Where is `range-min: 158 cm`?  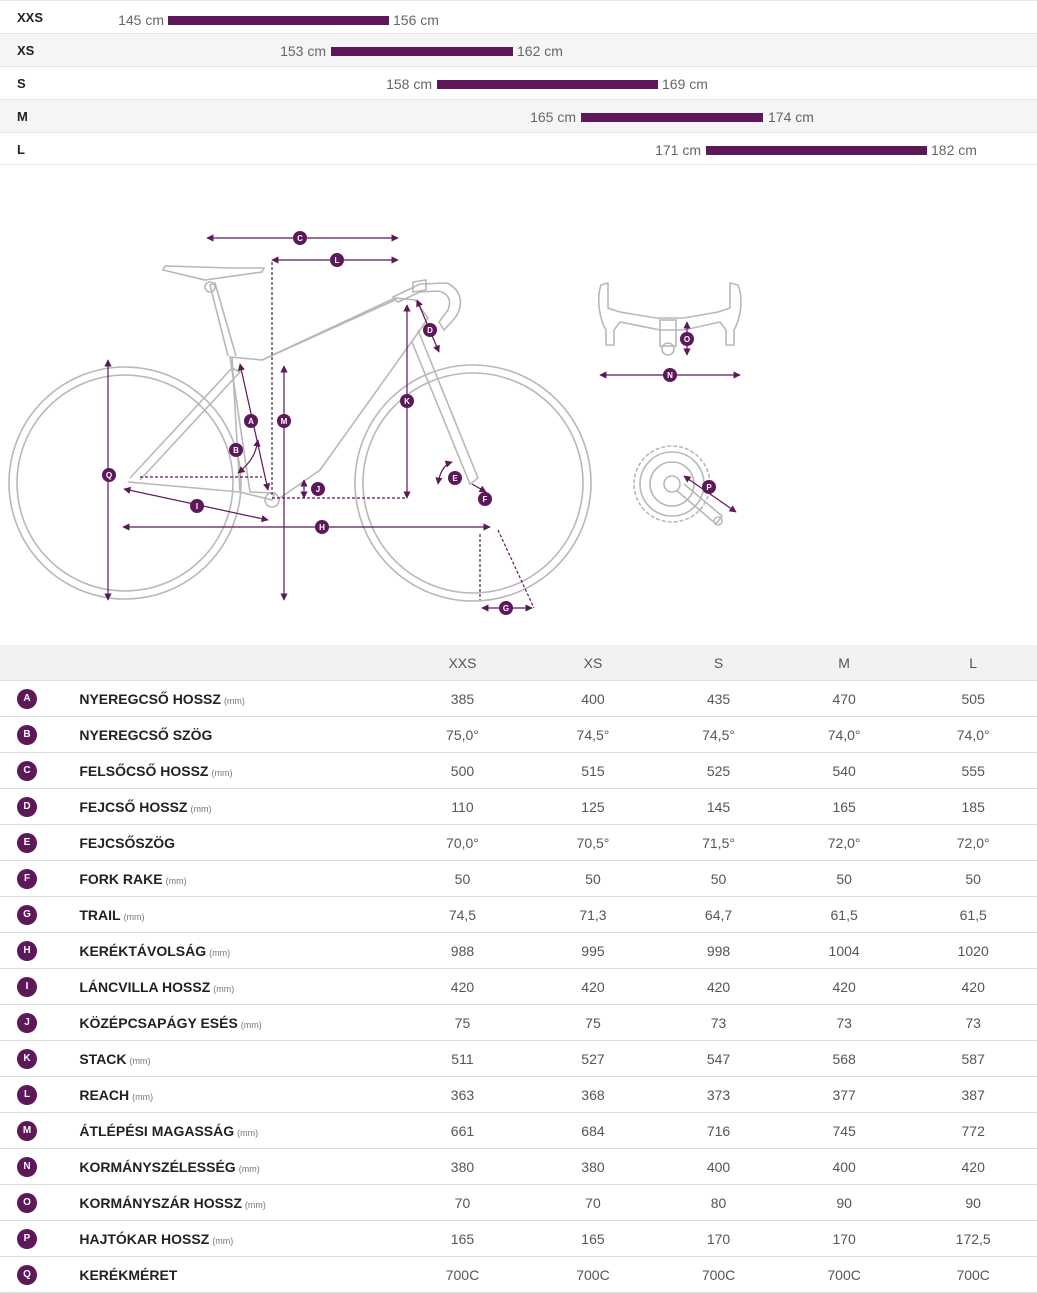 range-min: 158 cm is located at coordinates (409, 84).